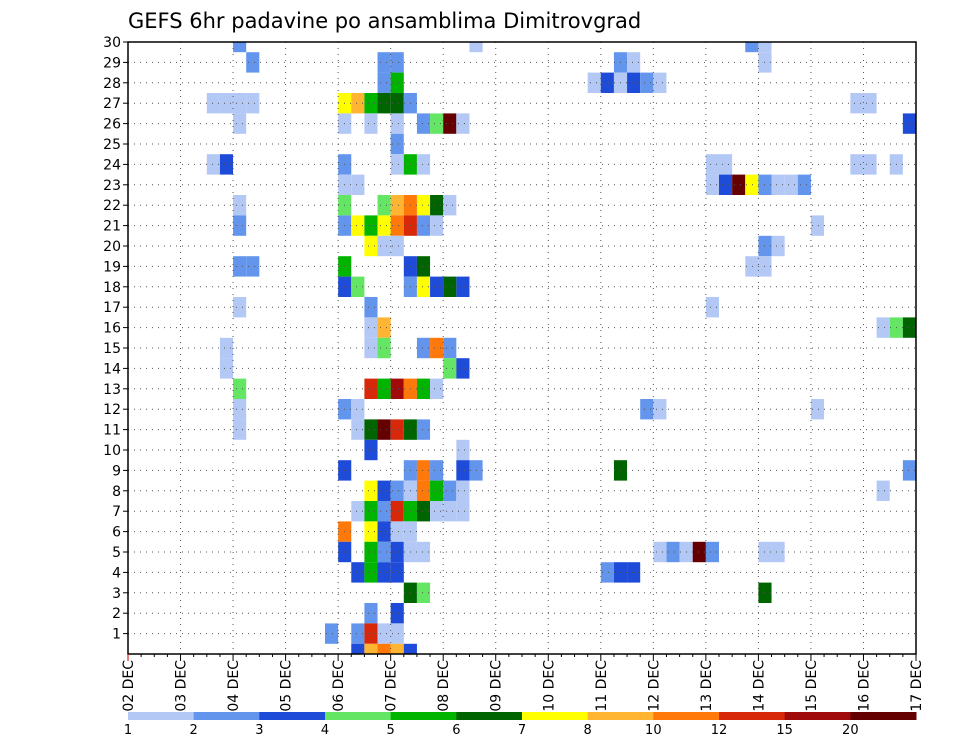 This screenshot has height=742, width=960. Describe the element at coordinates (325, 730) in the screenshot. I see `legend-label: 4` at that location.